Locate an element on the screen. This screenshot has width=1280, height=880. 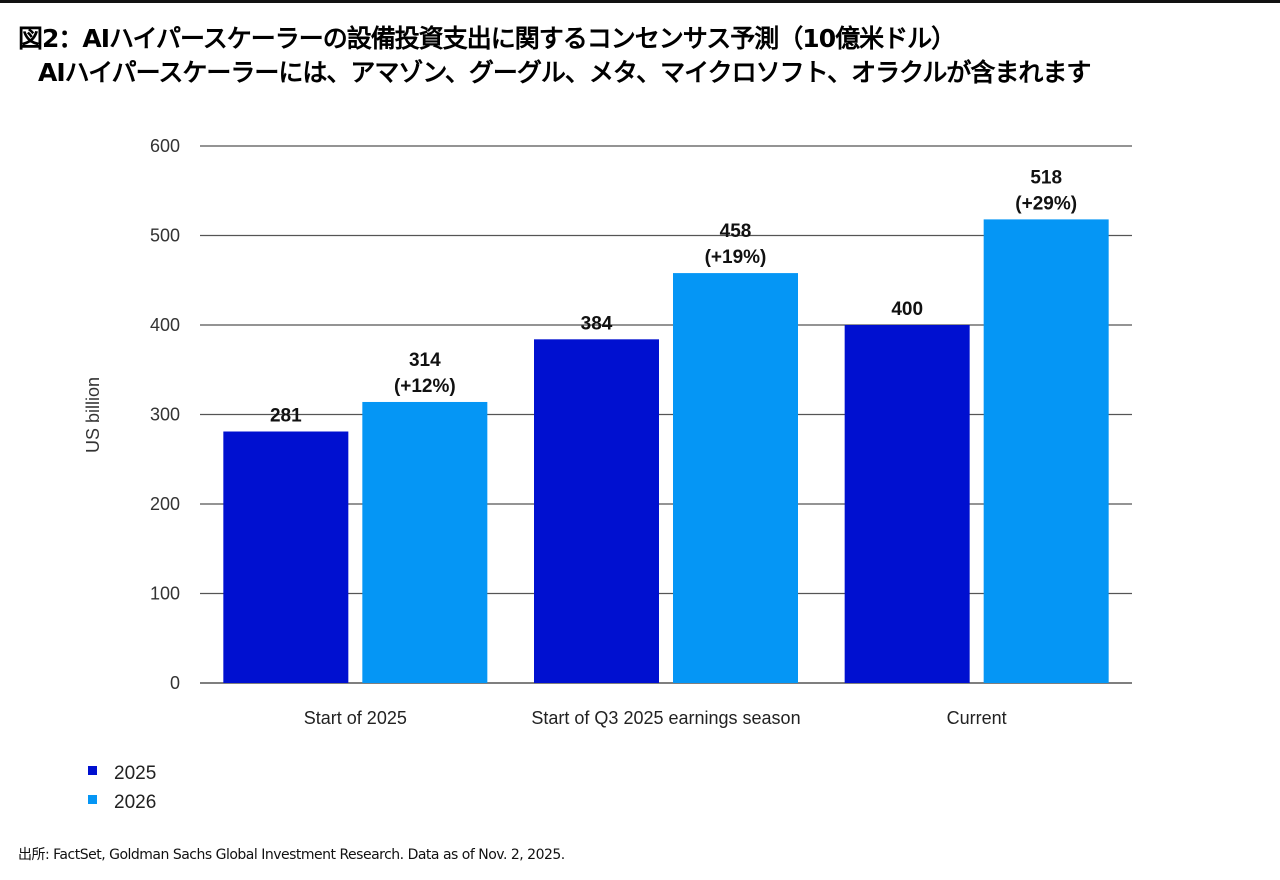
y-tick-label: 600 is located at coordinates (165, 146).